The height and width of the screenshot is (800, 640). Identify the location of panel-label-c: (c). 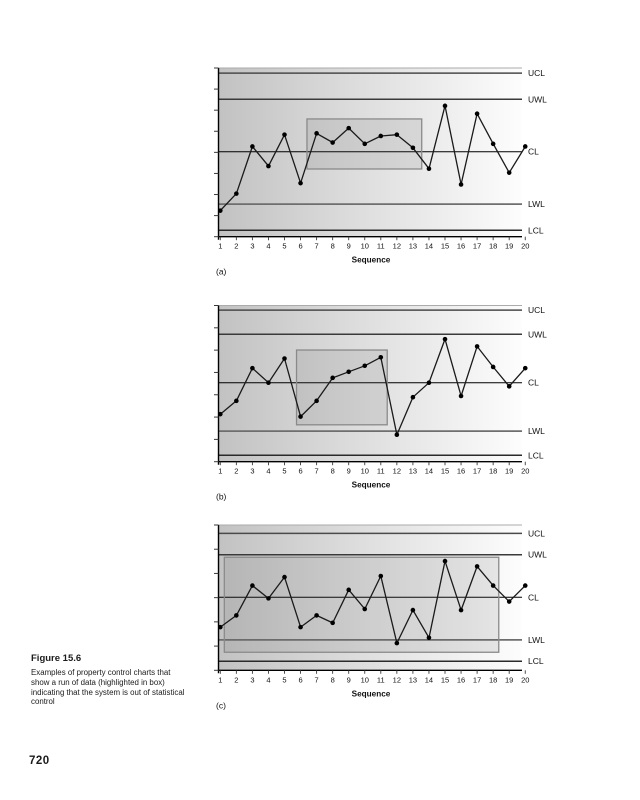
(221, 705).